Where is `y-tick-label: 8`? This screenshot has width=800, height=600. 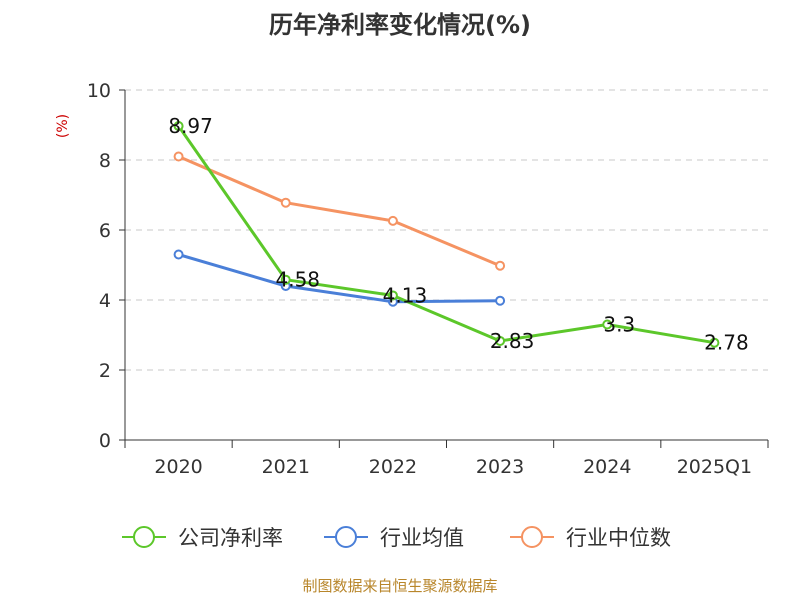 y-tick-label: 8 is located at coordinates (105, 161).